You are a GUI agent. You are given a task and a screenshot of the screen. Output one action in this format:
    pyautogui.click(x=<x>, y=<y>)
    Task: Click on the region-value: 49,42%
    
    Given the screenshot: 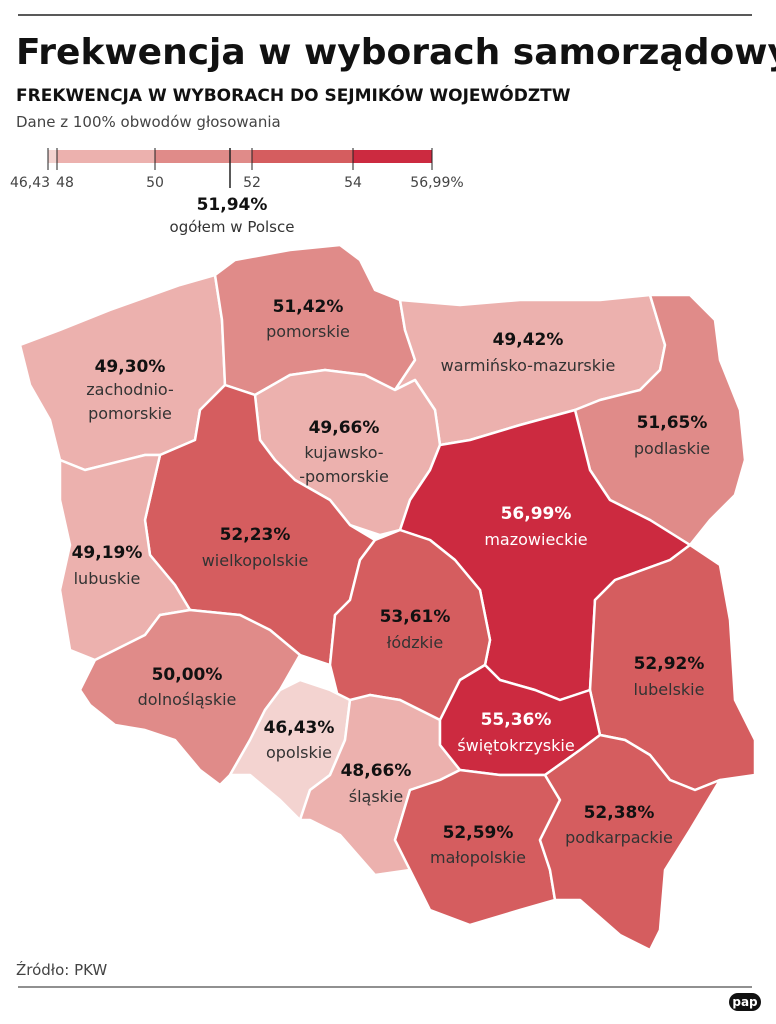 What is the action you would take?
    pyautogui.click(x=528, y=340)
    